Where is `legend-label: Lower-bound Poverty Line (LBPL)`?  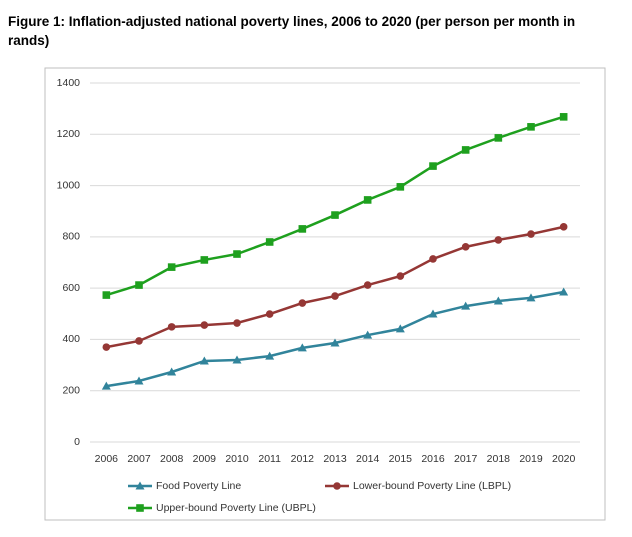 legend-label: Lower-bound Poverty Line (LBPL) is located at coordinates (432, 486).